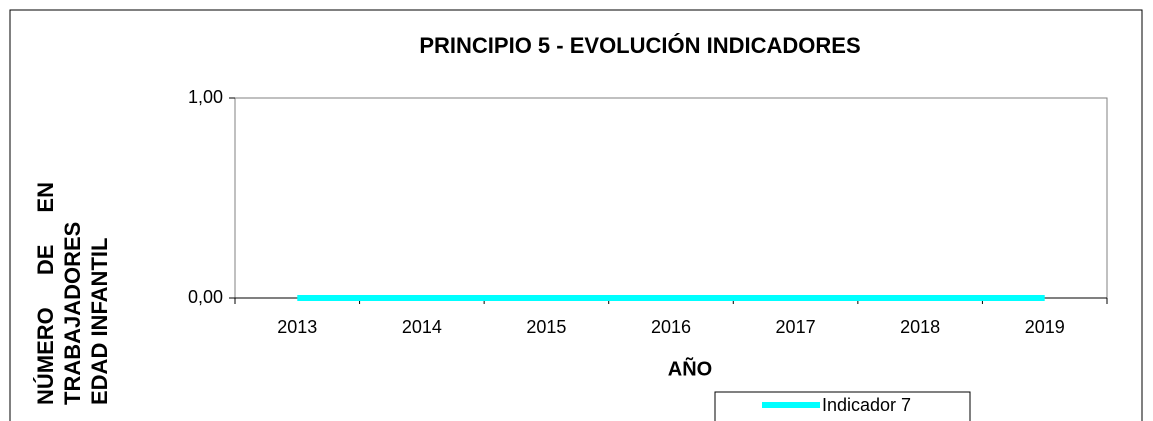 Image resolution: width=1153 pixels, height=421 pixels. I want to click on y-axis-label-line: EDAD INFANTIL, so click(99, 321).